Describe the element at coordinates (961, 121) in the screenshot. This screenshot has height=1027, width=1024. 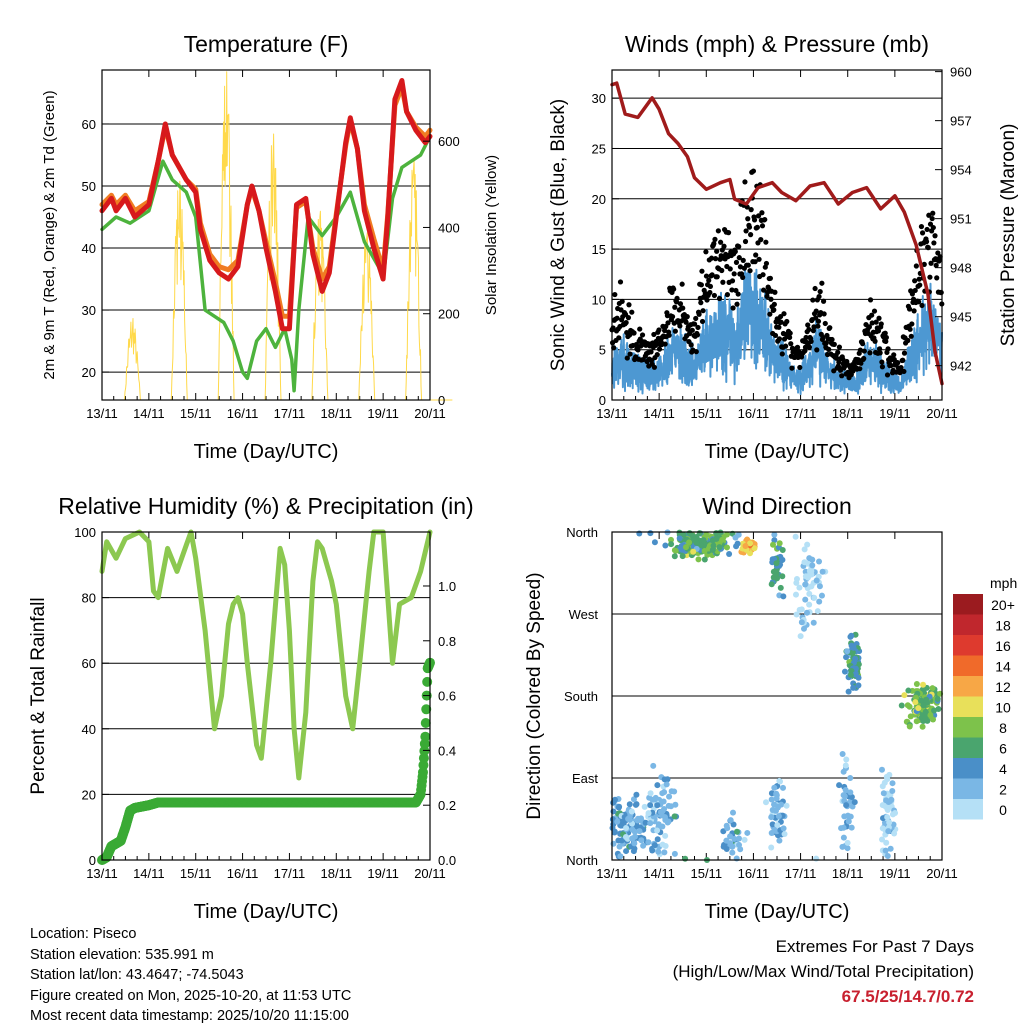
I see `y-tick-label-right: 957` at that location.